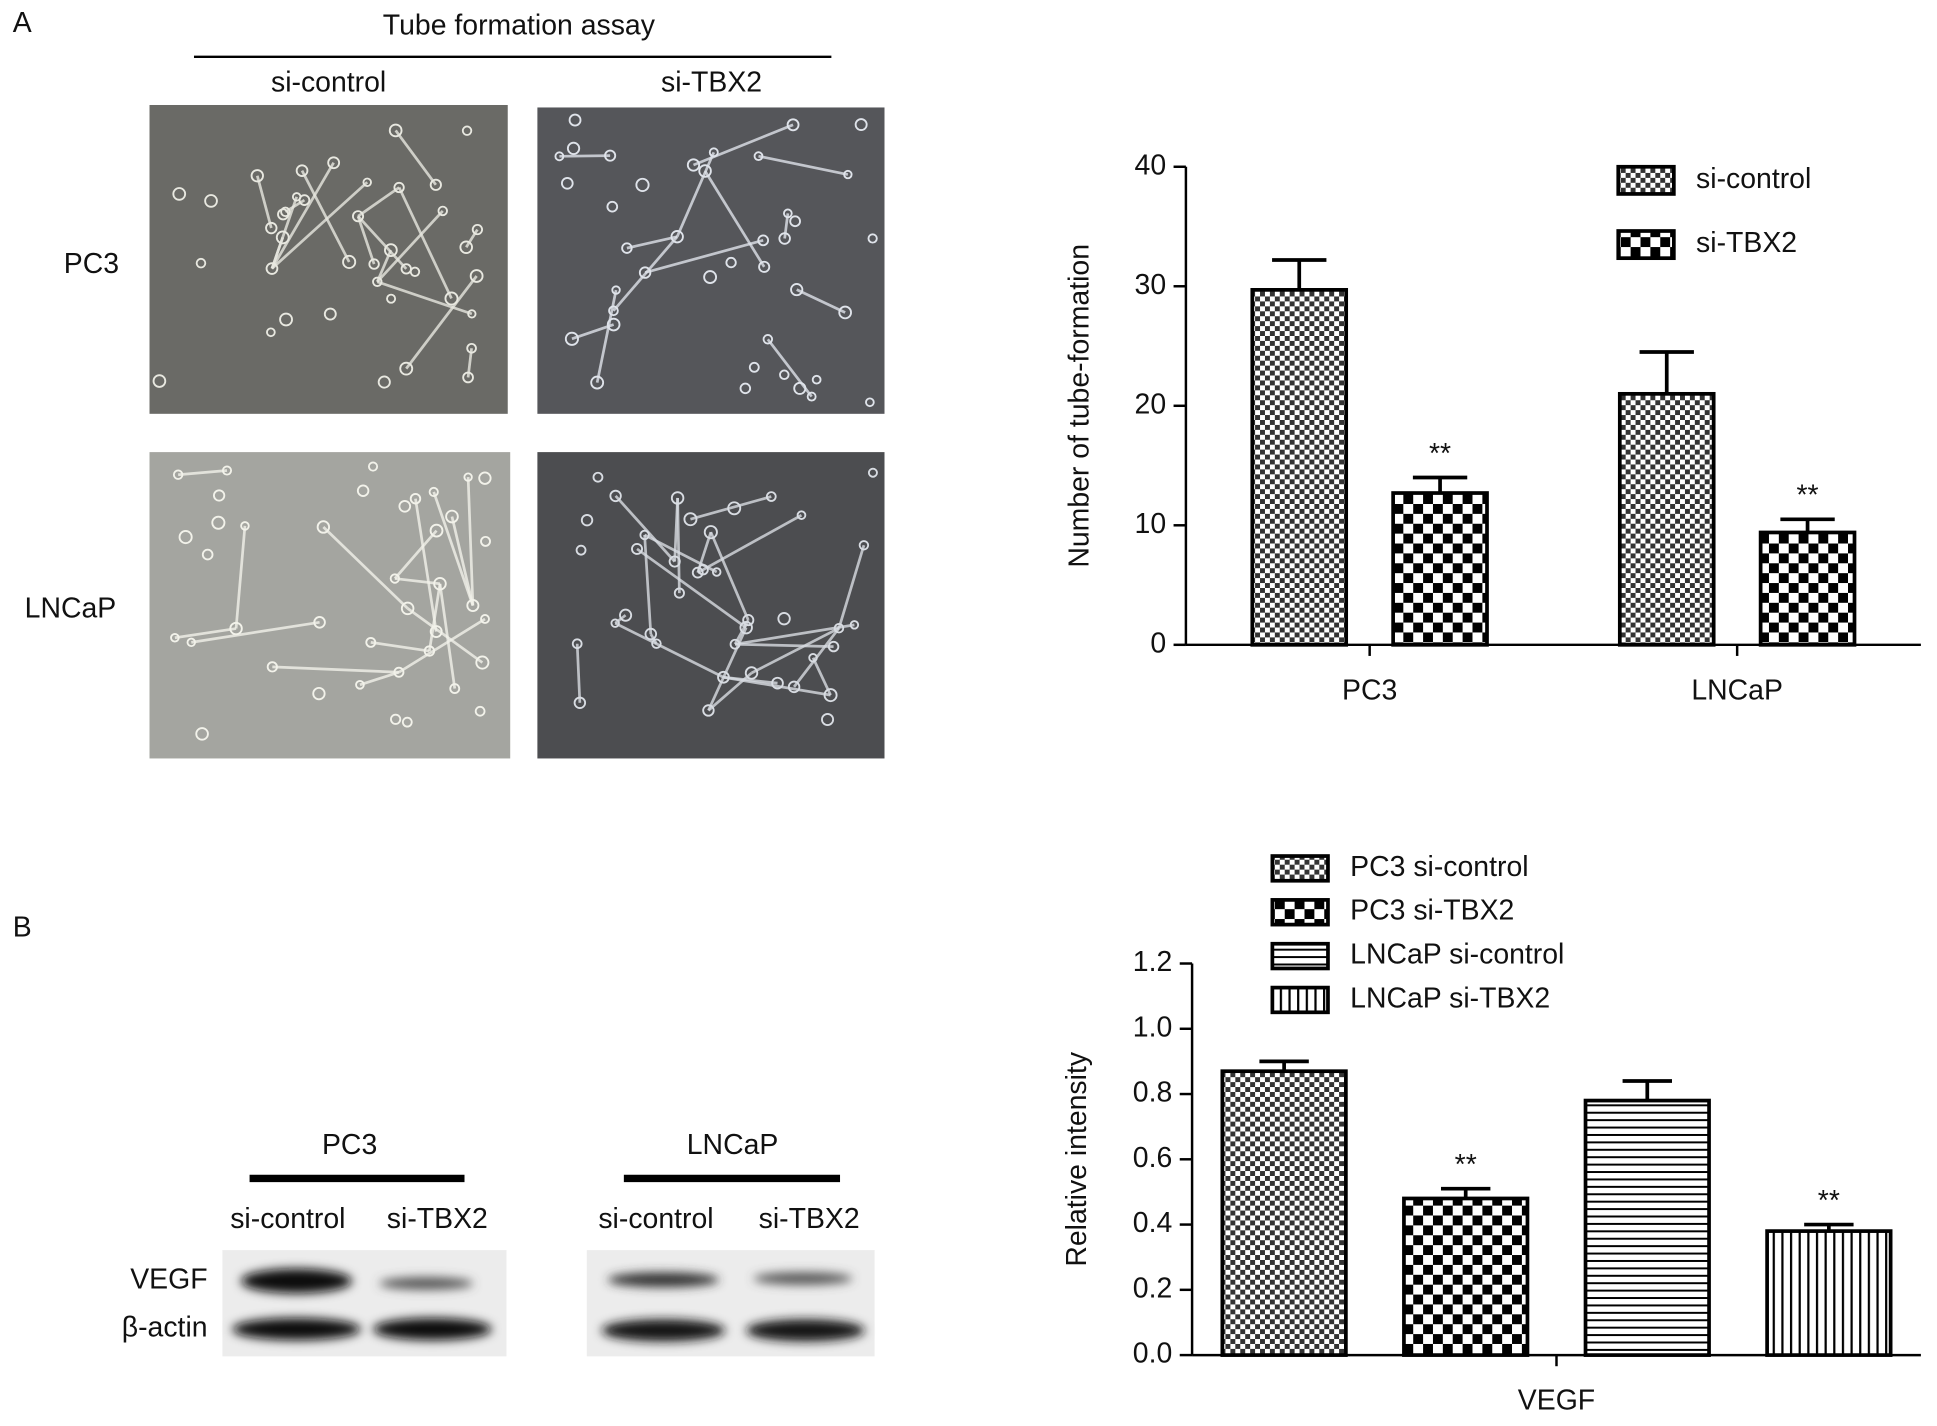  What do you see at coordinates (730, 1303) in the screenshot?
I see `blot` at bounding box center [730, 1303].